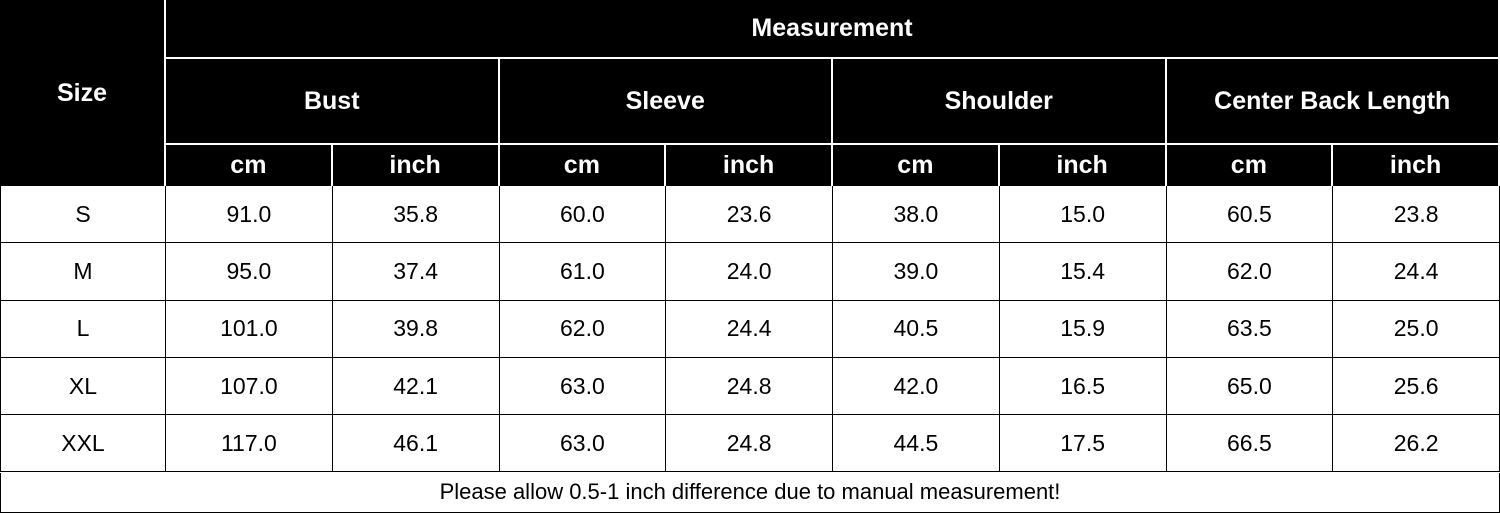 This screenshot has height=513, width=1500. What do you see at coordinates (666, 102) in the screenshot?
I see `group-header: Sleeve` at bounding box center [666, 102].